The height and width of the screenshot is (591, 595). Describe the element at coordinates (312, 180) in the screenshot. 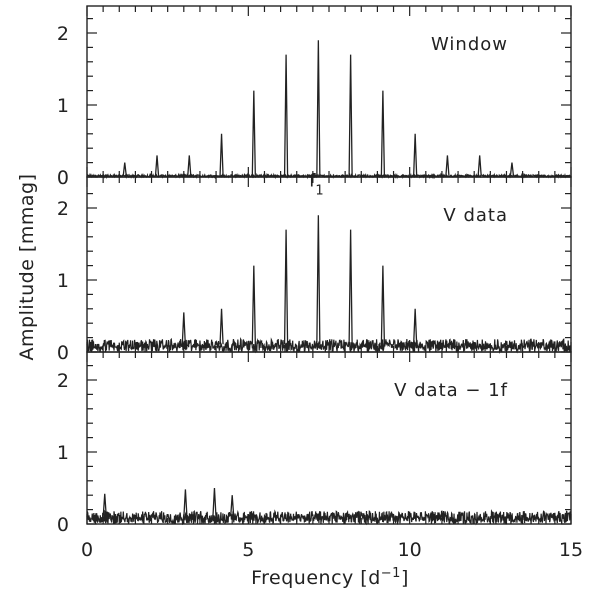

I see `peak-annotation-main: f` at that location.